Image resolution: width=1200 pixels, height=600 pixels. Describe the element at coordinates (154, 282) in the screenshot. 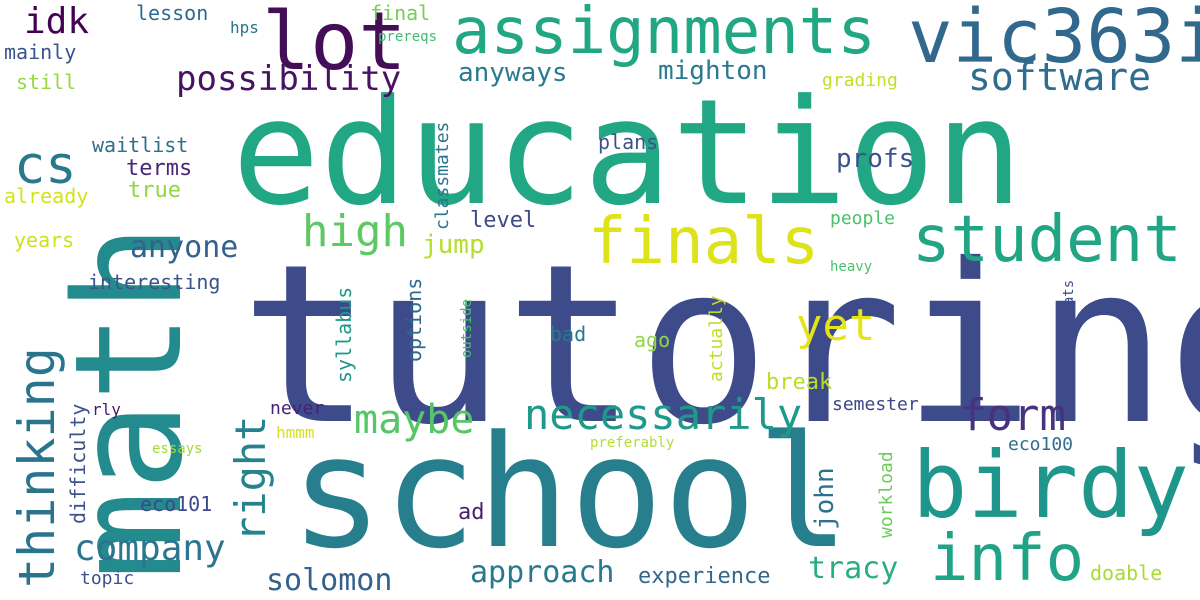

I see `word-interesting: interesting` at that location.